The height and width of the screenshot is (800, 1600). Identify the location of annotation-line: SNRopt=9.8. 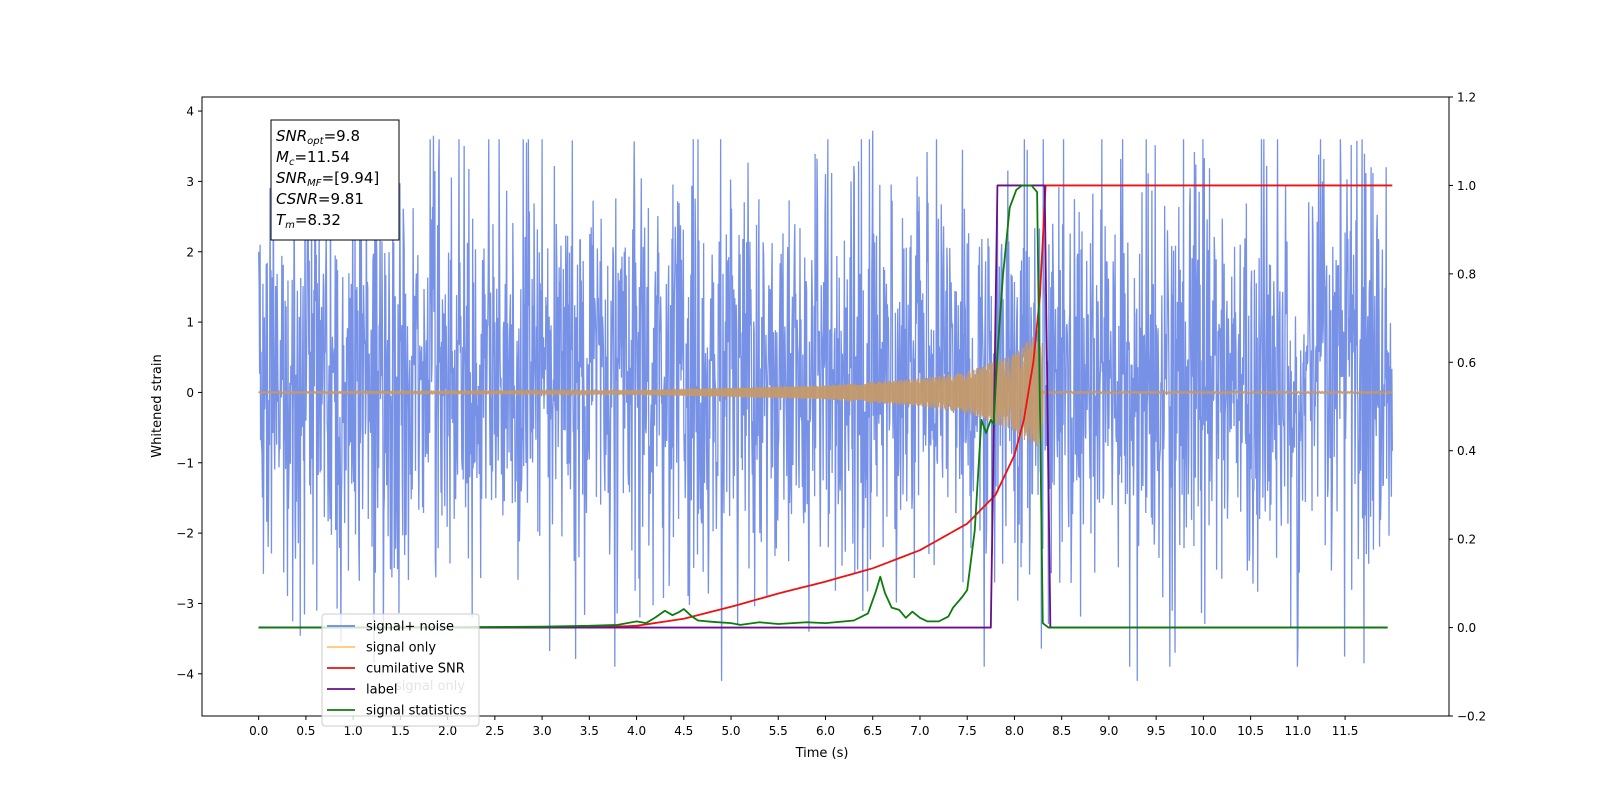
(318, 137).